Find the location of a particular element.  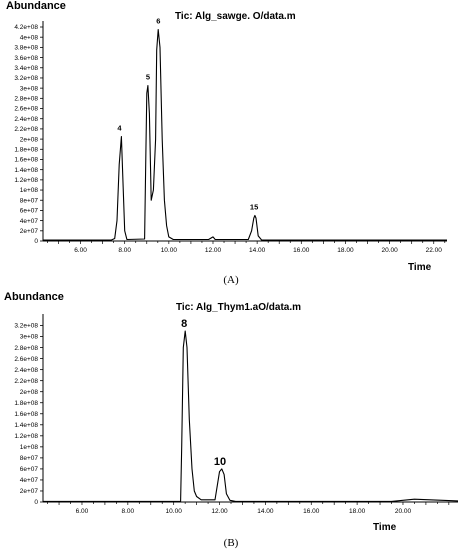

peak-label: 10 is located at coordinates (220, 462).